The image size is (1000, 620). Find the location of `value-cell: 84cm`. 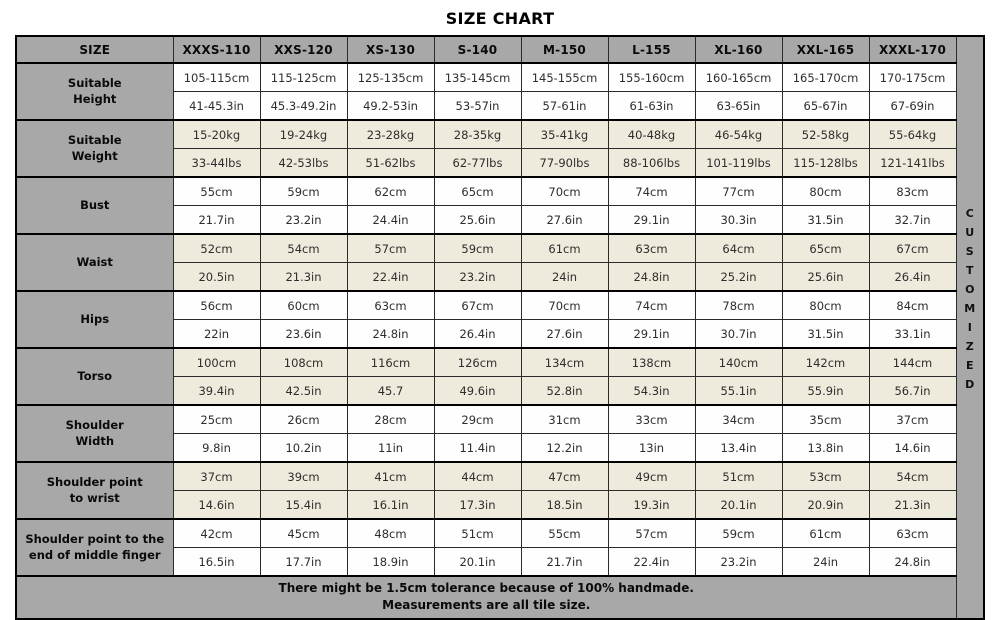

value-cell: 84cm is located at coordinates (912, 305).